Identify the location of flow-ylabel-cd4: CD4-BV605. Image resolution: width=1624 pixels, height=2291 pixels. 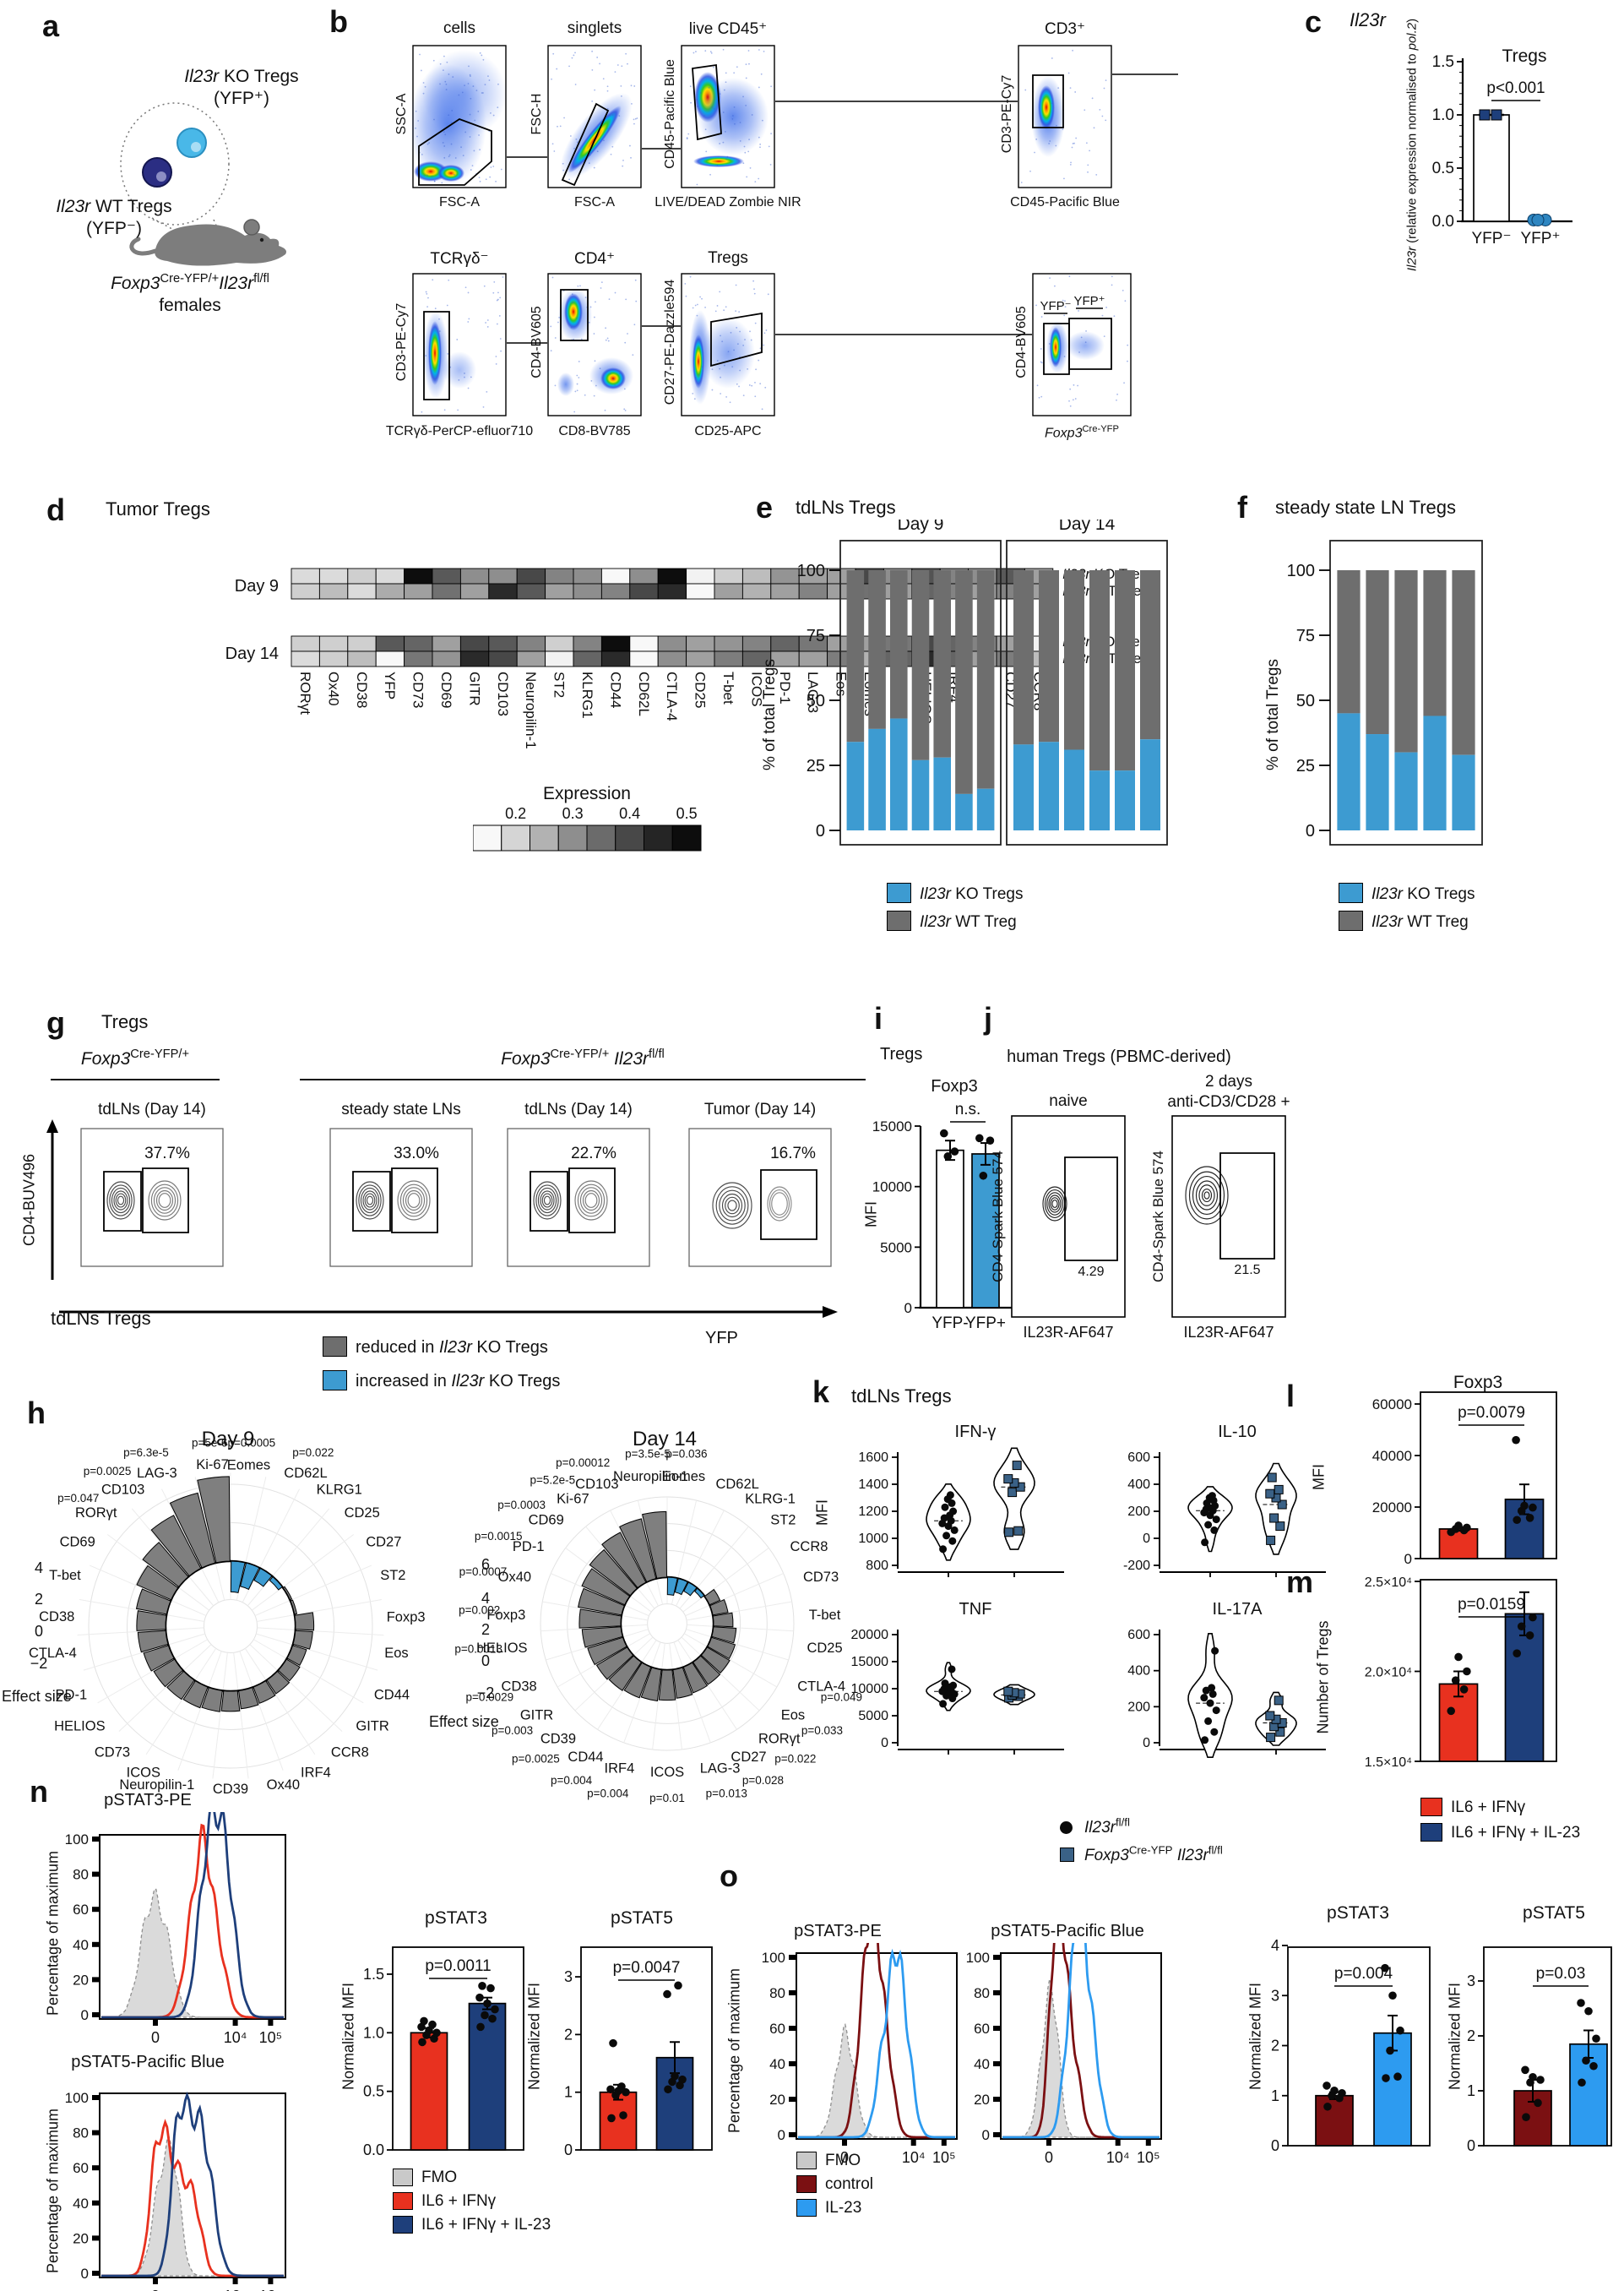
(537, 342).